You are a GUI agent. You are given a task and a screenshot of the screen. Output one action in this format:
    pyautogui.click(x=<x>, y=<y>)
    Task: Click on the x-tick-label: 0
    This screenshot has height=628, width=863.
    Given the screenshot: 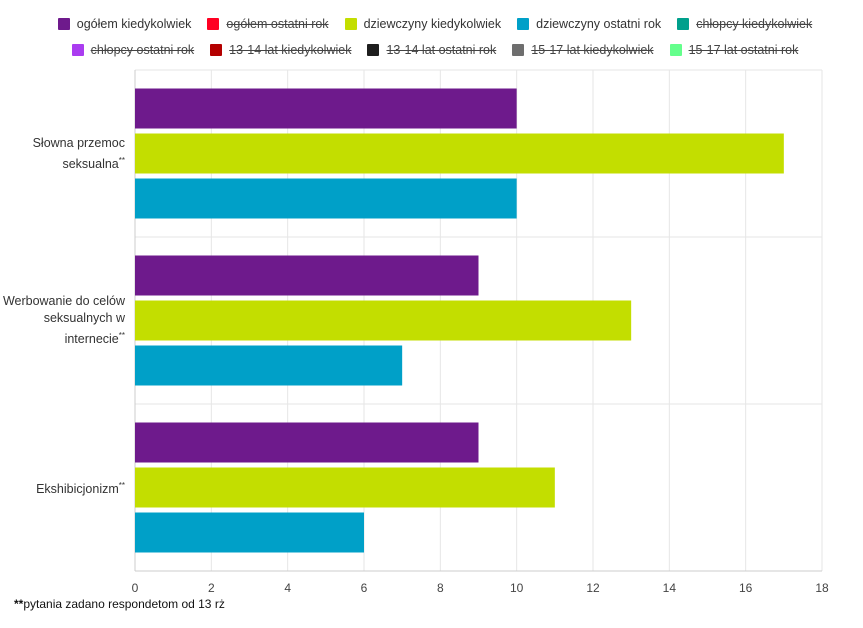 What is the action you would take?
    pyautogui.click(x=135, y=588)
    